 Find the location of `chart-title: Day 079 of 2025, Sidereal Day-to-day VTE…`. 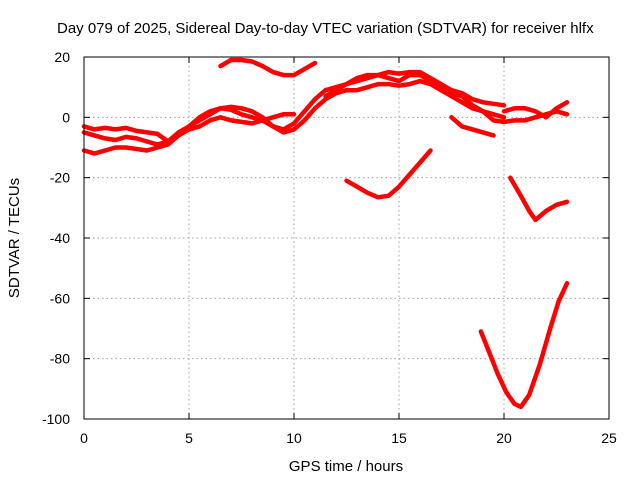

chart-title: Day 079 of 2025, Sidereal Day-to-day VTE… is located at coordinates (325, 28).